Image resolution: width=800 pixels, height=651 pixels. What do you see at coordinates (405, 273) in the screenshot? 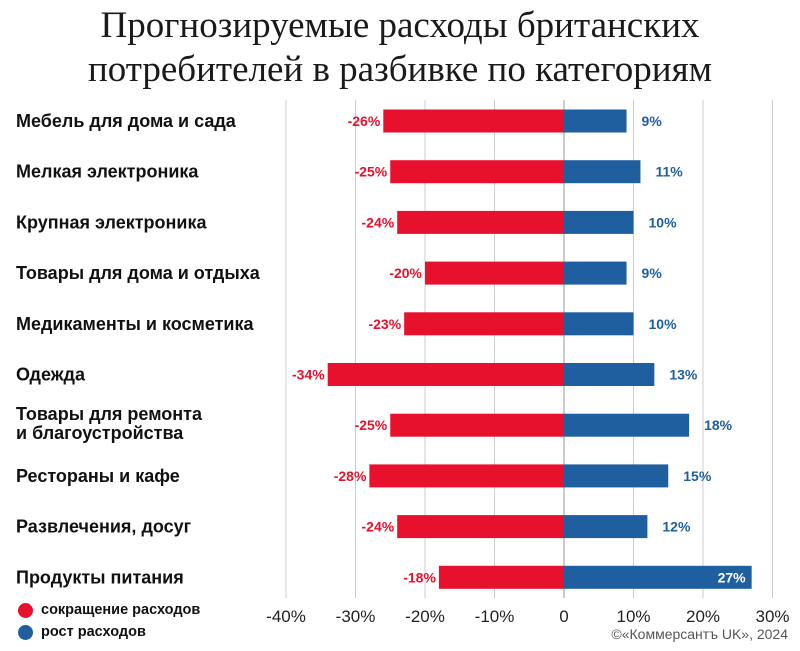
I see `data-label-decrease: -20%` at bounding box center [405, 273].